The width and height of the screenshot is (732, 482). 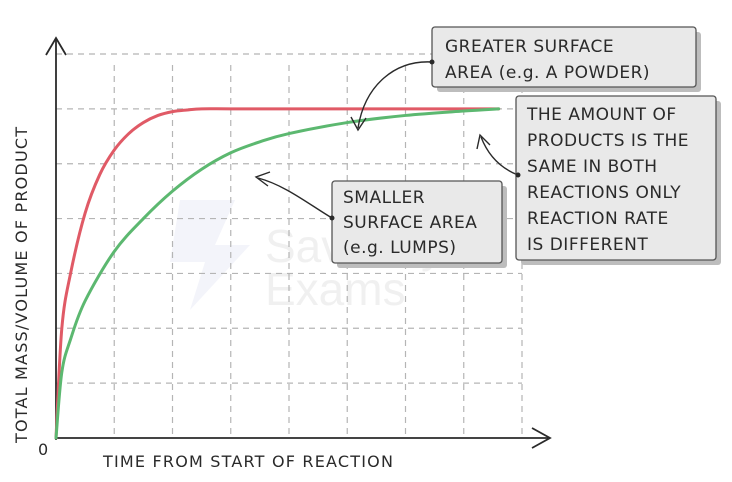 I want to click on annotation-smaller-surface: SMALLER SURFACE AREA (e.g. LUMPS), so click(x=418, y=224).